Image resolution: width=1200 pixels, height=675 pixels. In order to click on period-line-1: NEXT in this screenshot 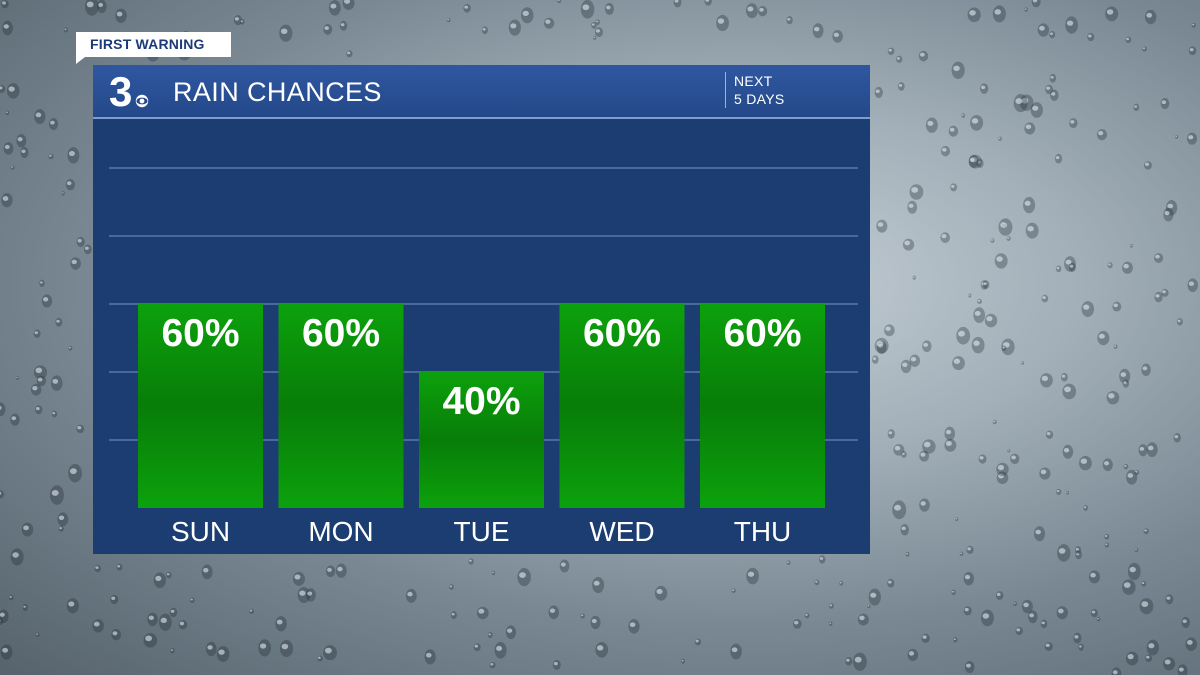, I will do `click(753, 81)`.